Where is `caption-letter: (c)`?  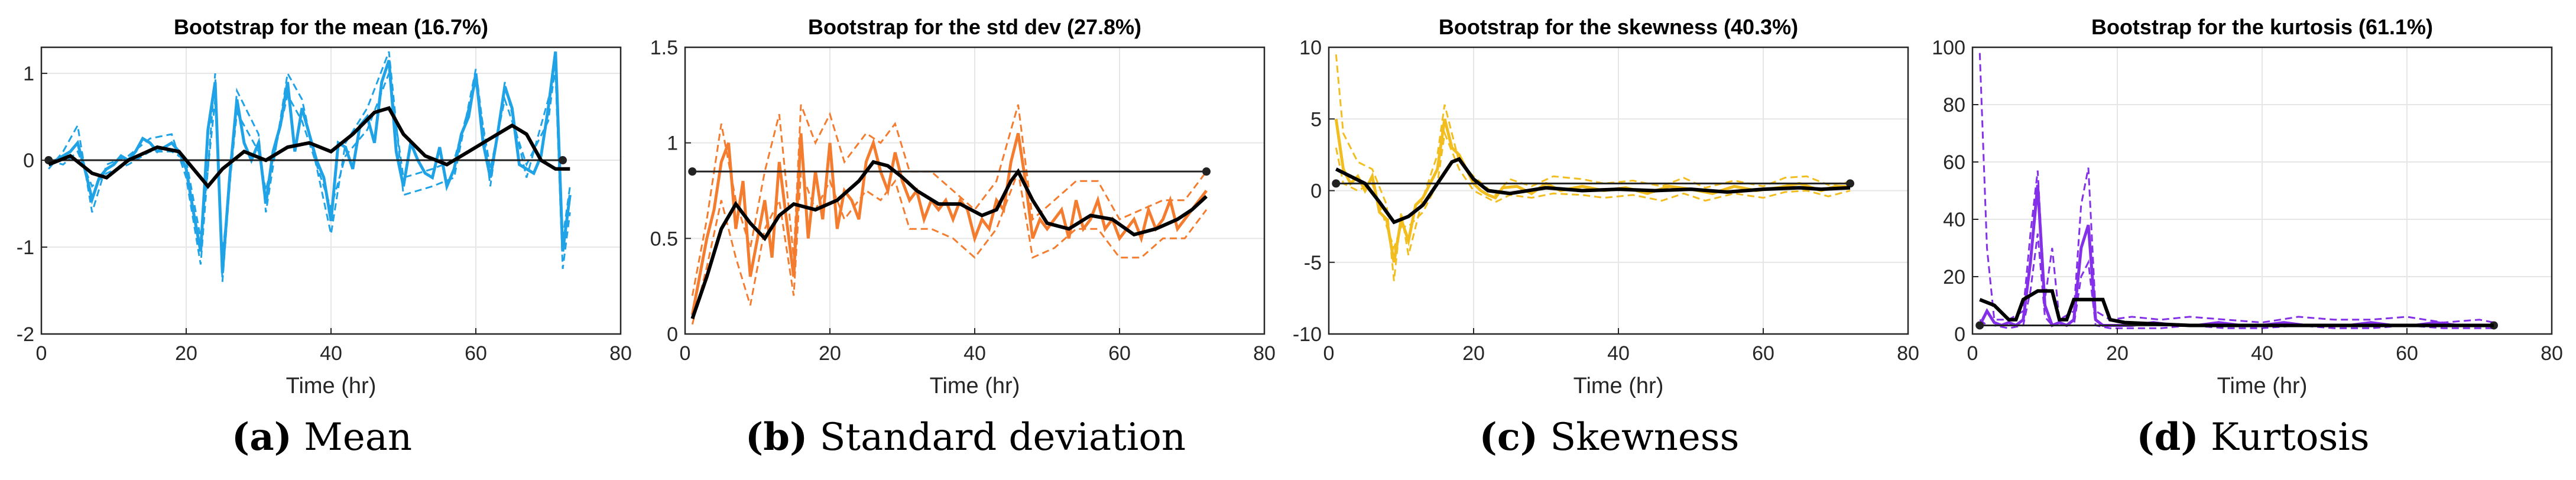 caption-letter: (c) is located at coordinates (1509, 437).